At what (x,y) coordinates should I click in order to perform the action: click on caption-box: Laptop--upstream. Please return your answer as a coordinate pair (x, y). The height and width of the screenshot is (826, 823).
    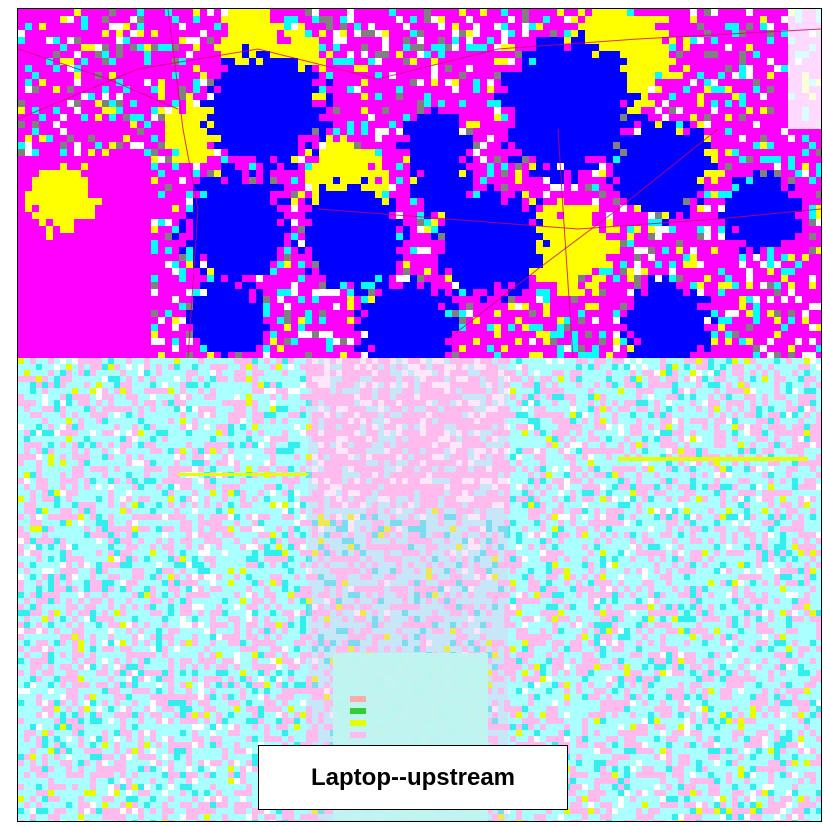
    Looking at the image, I should click on (413, 777).